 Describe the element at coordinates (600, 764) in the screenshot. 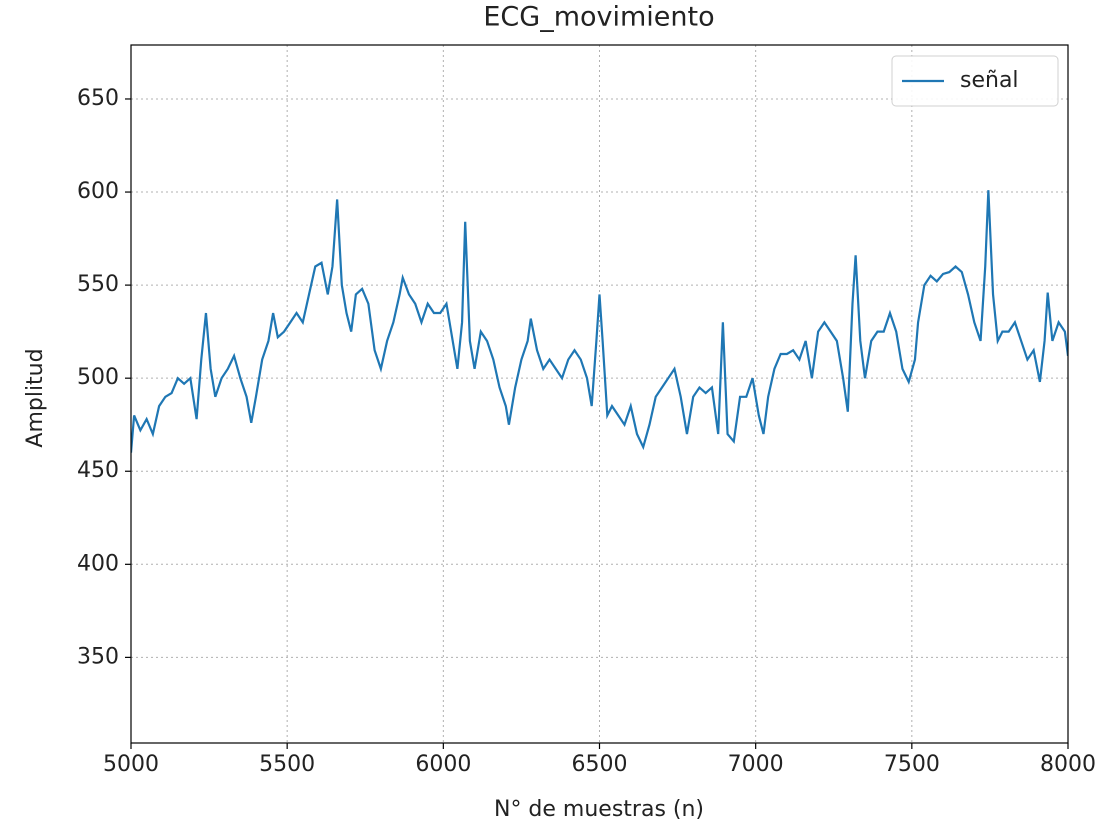

I see `x-tick-label: 6500` at that location.